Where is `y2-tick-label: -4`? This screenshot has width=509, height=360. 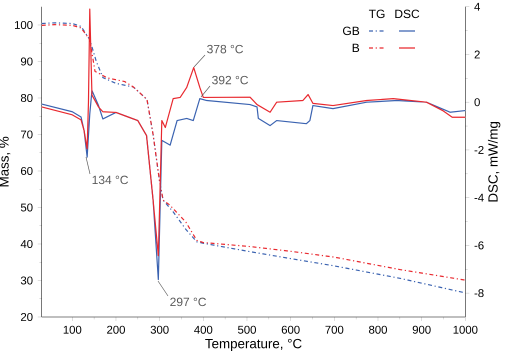
y2-tick-label: -4 is located at coordinates (479, 198).